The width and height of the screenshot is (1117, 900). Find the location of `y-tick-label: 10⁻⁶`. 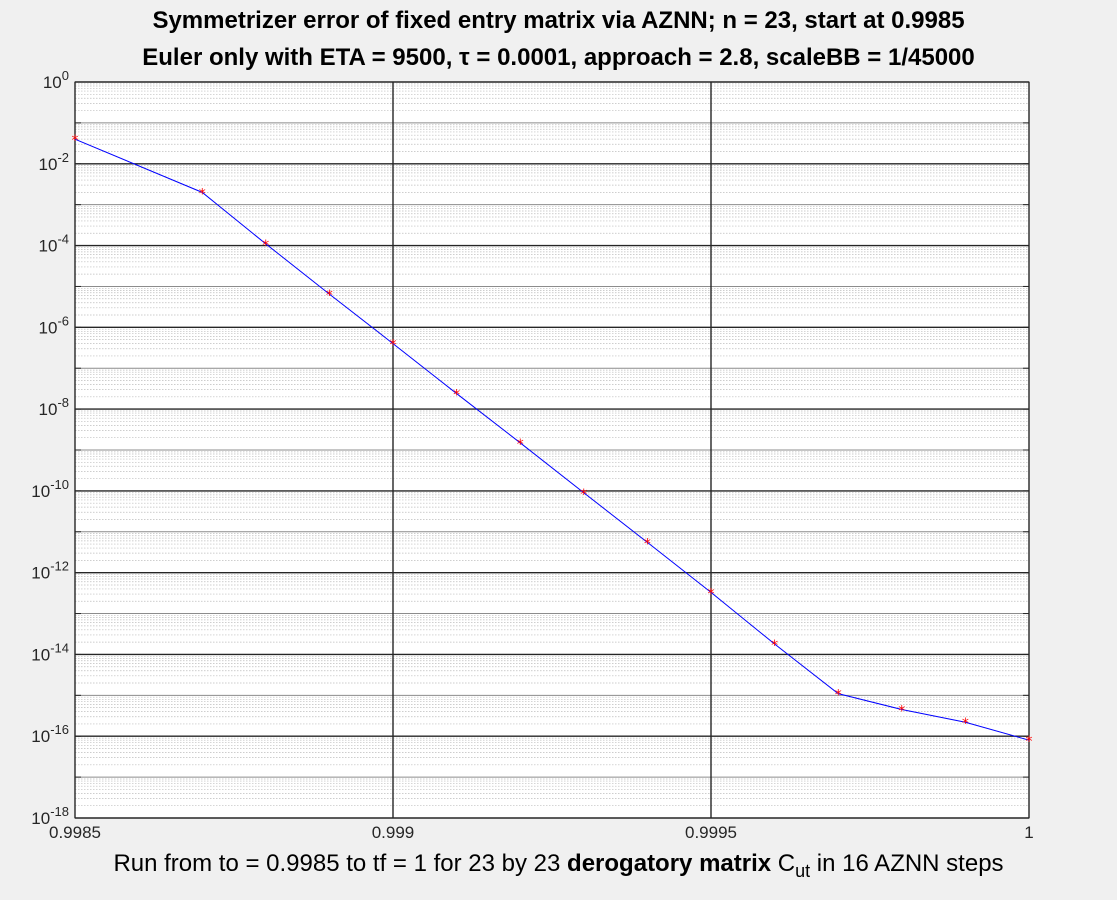

y-tick-label: 10⁻⁶ is located at coordinates (54, 325).